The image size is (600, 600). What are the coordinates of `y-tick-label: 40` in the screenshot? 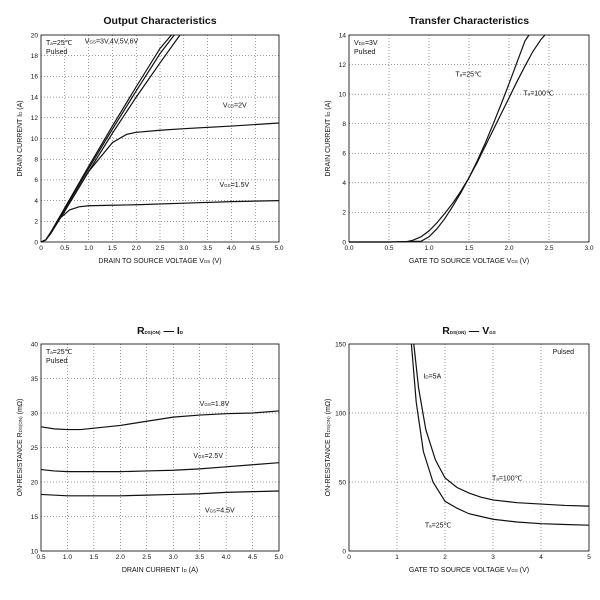 It's located at (35, 344).